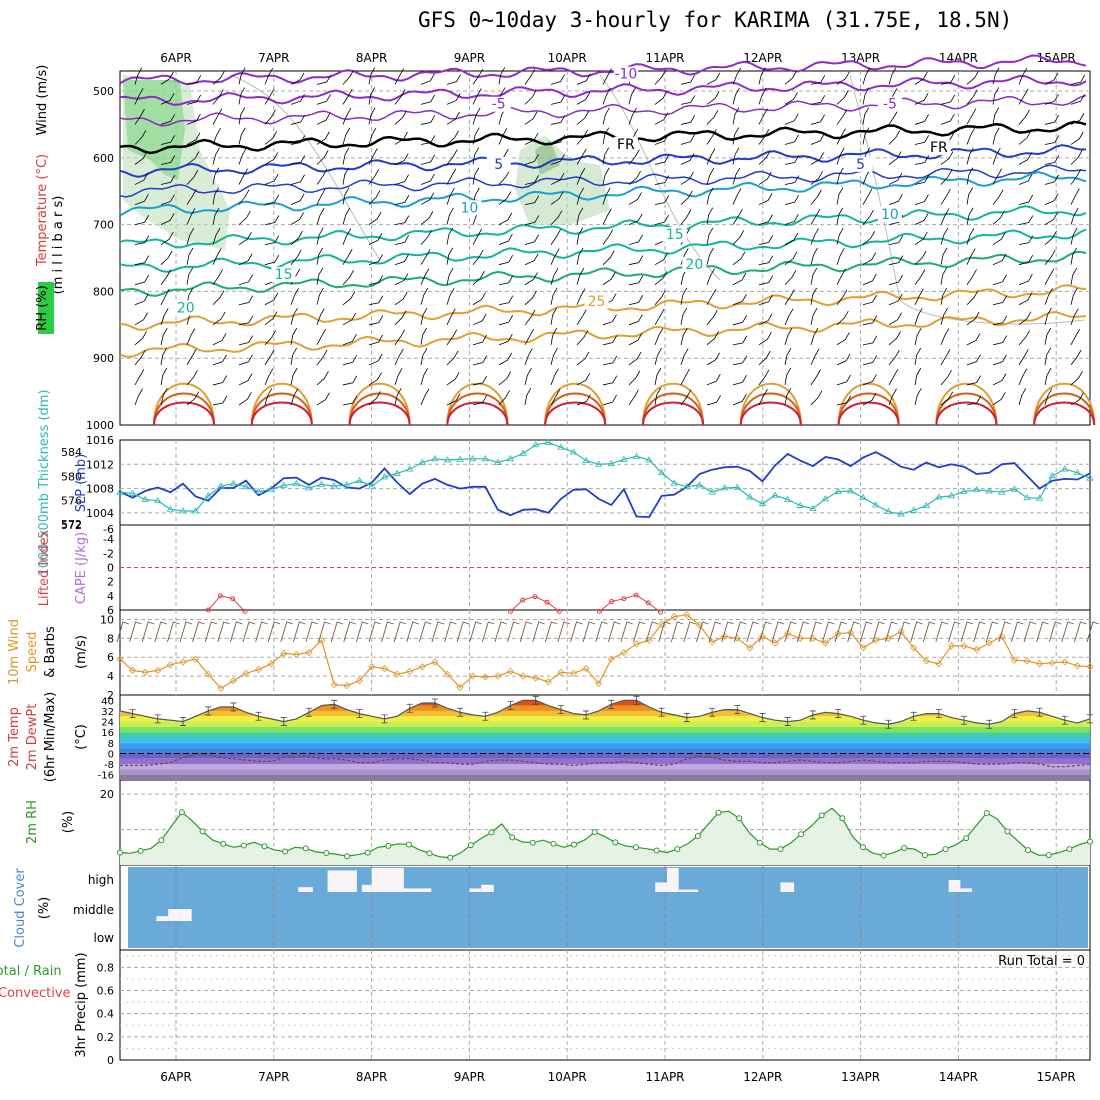  What do you see at coordinates (109, 765) in the screenshot?
I see `temp-tick-label: -8` at bounding box center [109, 765].